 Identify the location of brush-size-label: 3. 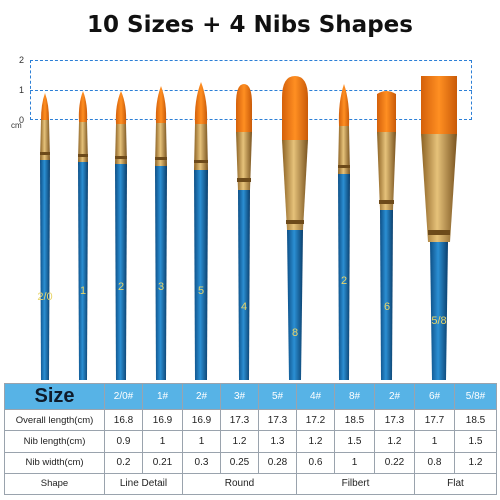
(161, 287).